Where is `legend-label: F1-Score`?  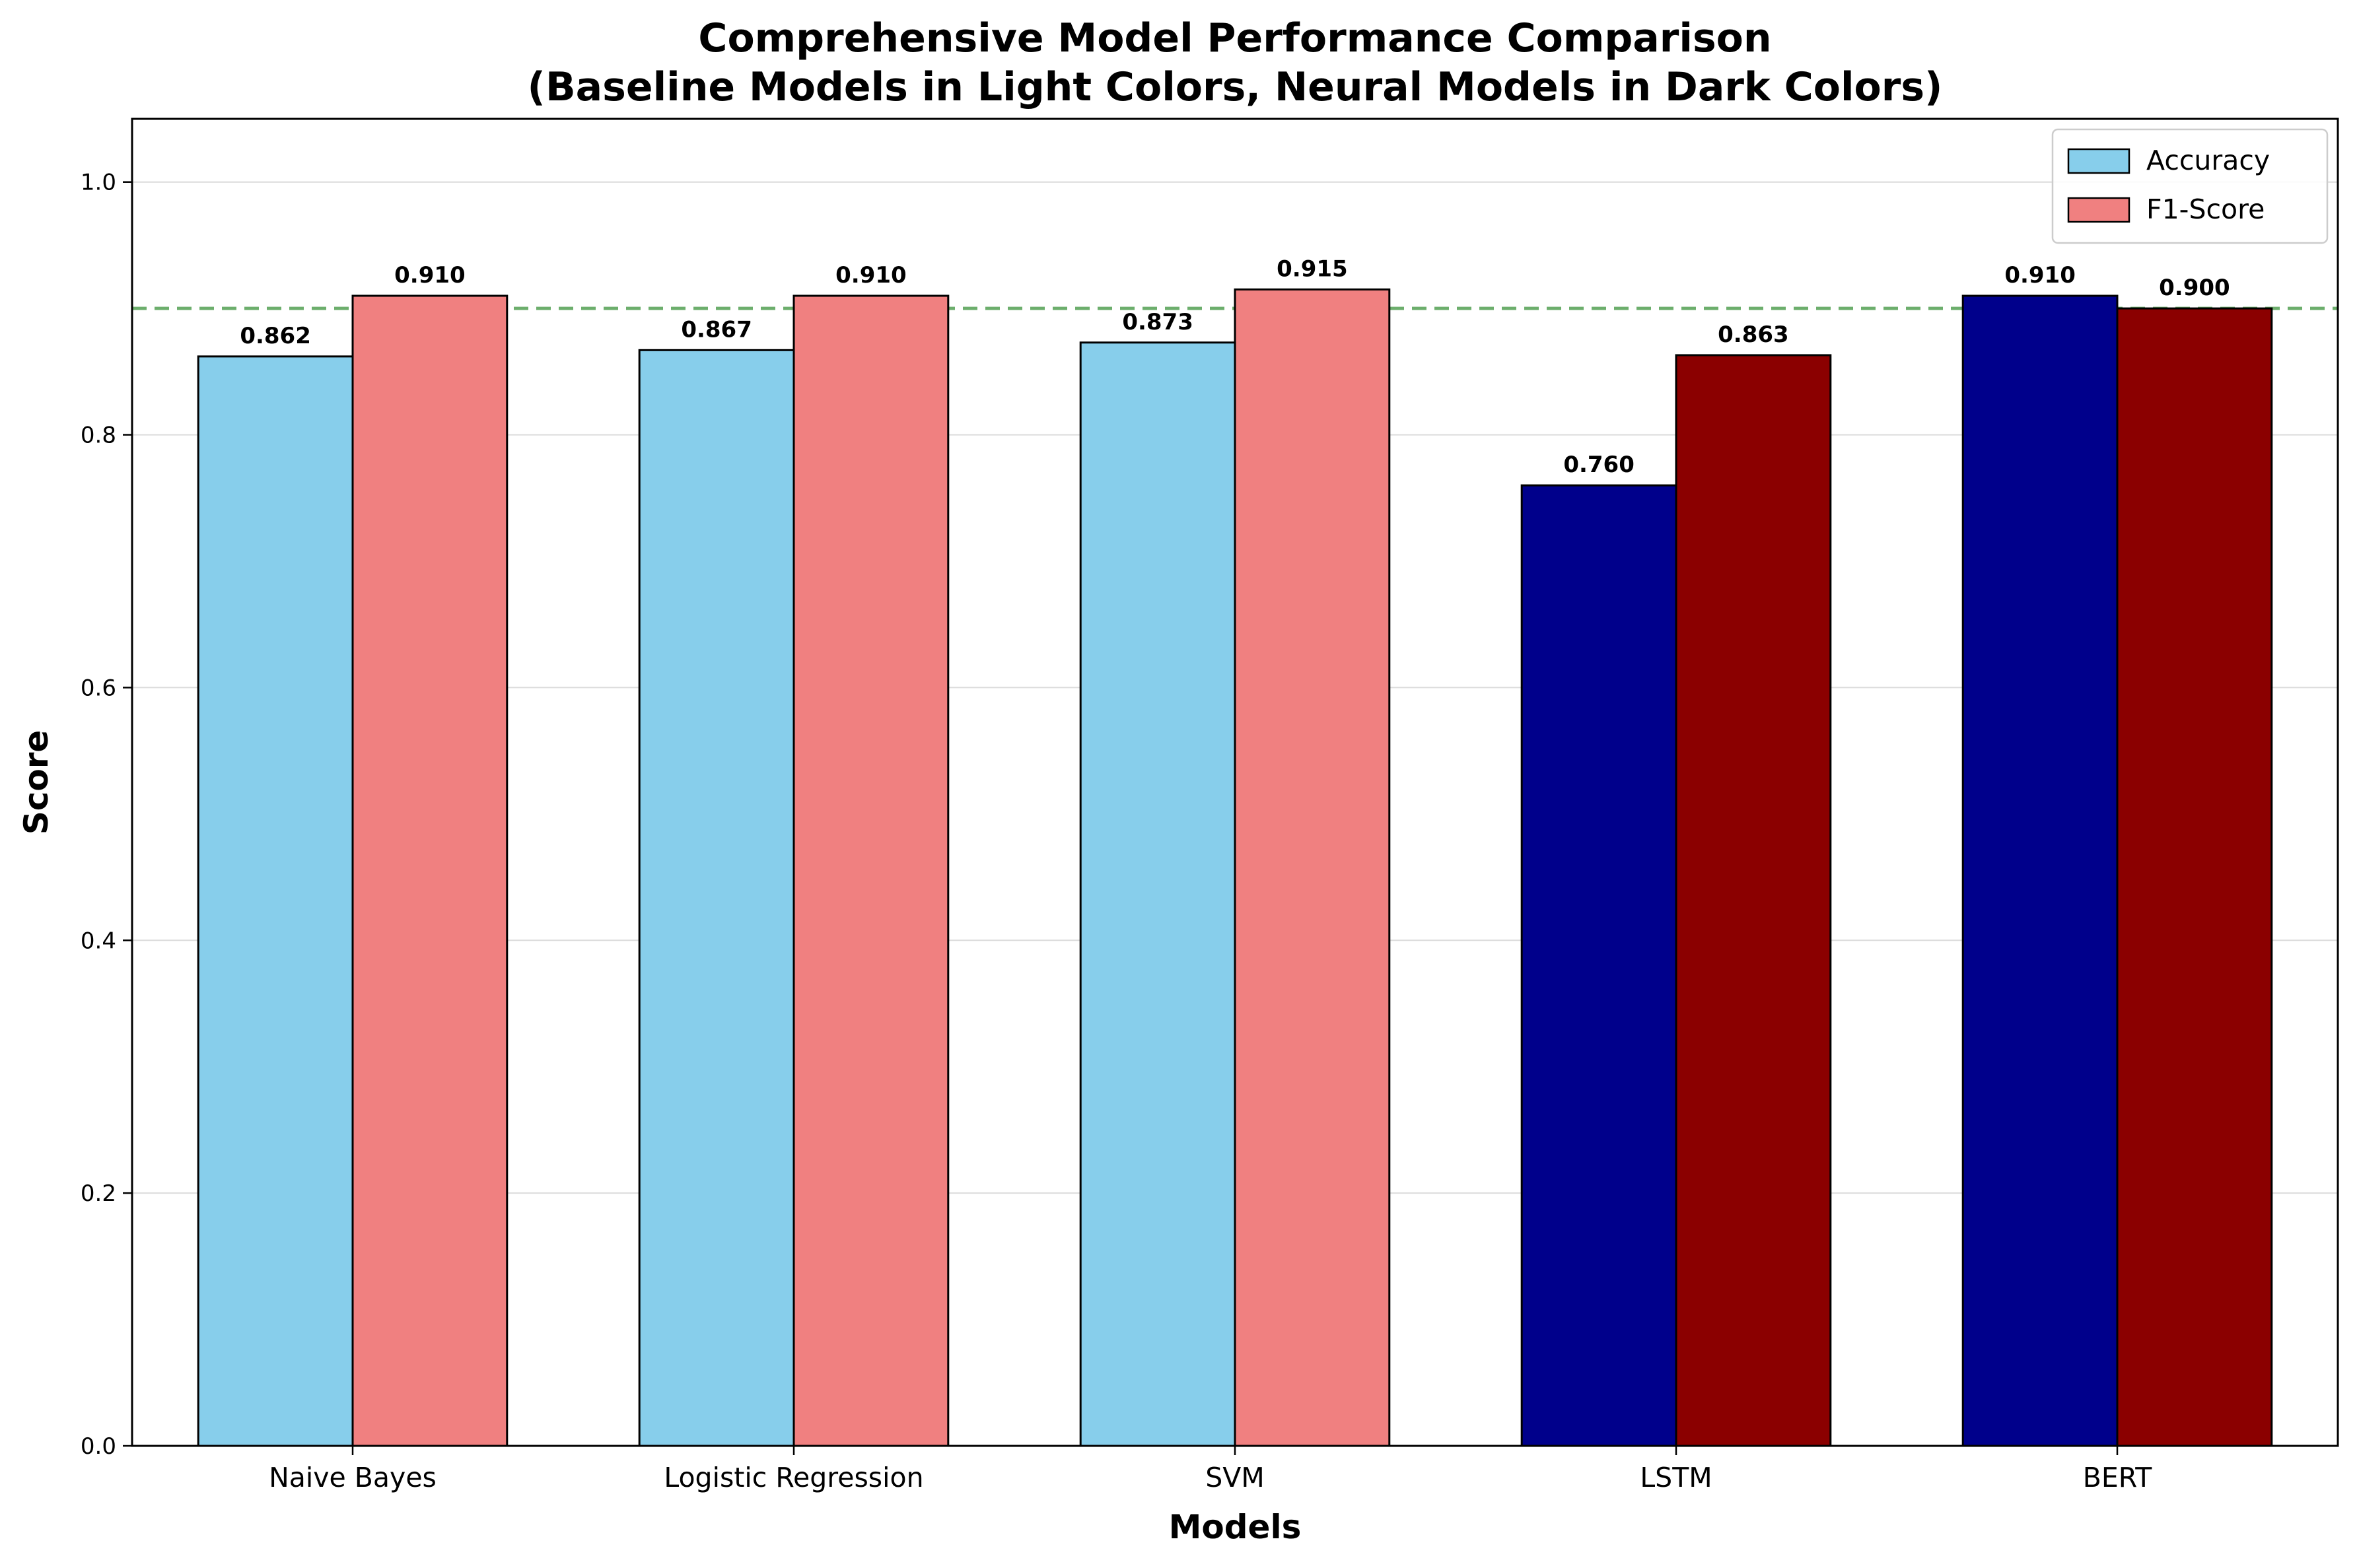
legend-label: F1-Score is located at coordinates (2205, 209).